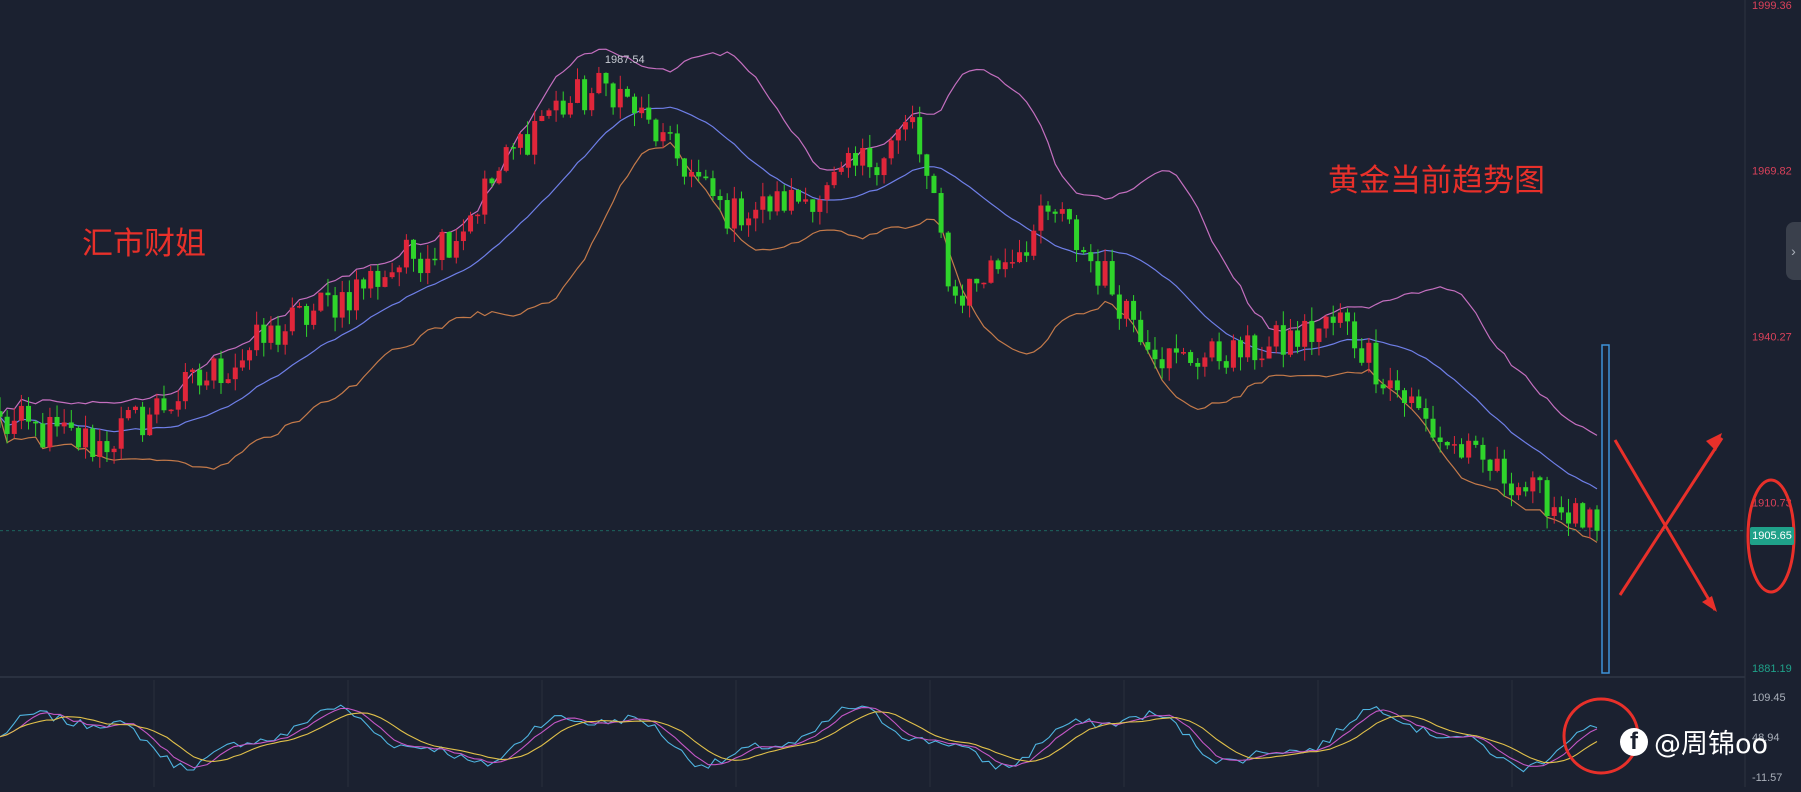  I want to click on oscillator-series-line, so click(799, 737).